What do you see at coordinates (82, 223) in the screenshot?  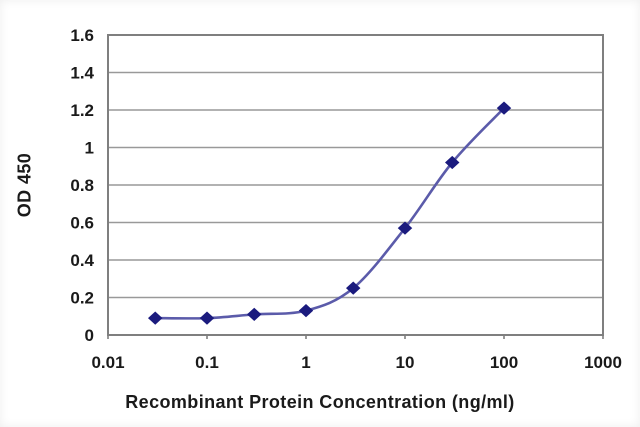 I see `y-tick-label-0.6: 0.6` at bounding box center [82, 223].